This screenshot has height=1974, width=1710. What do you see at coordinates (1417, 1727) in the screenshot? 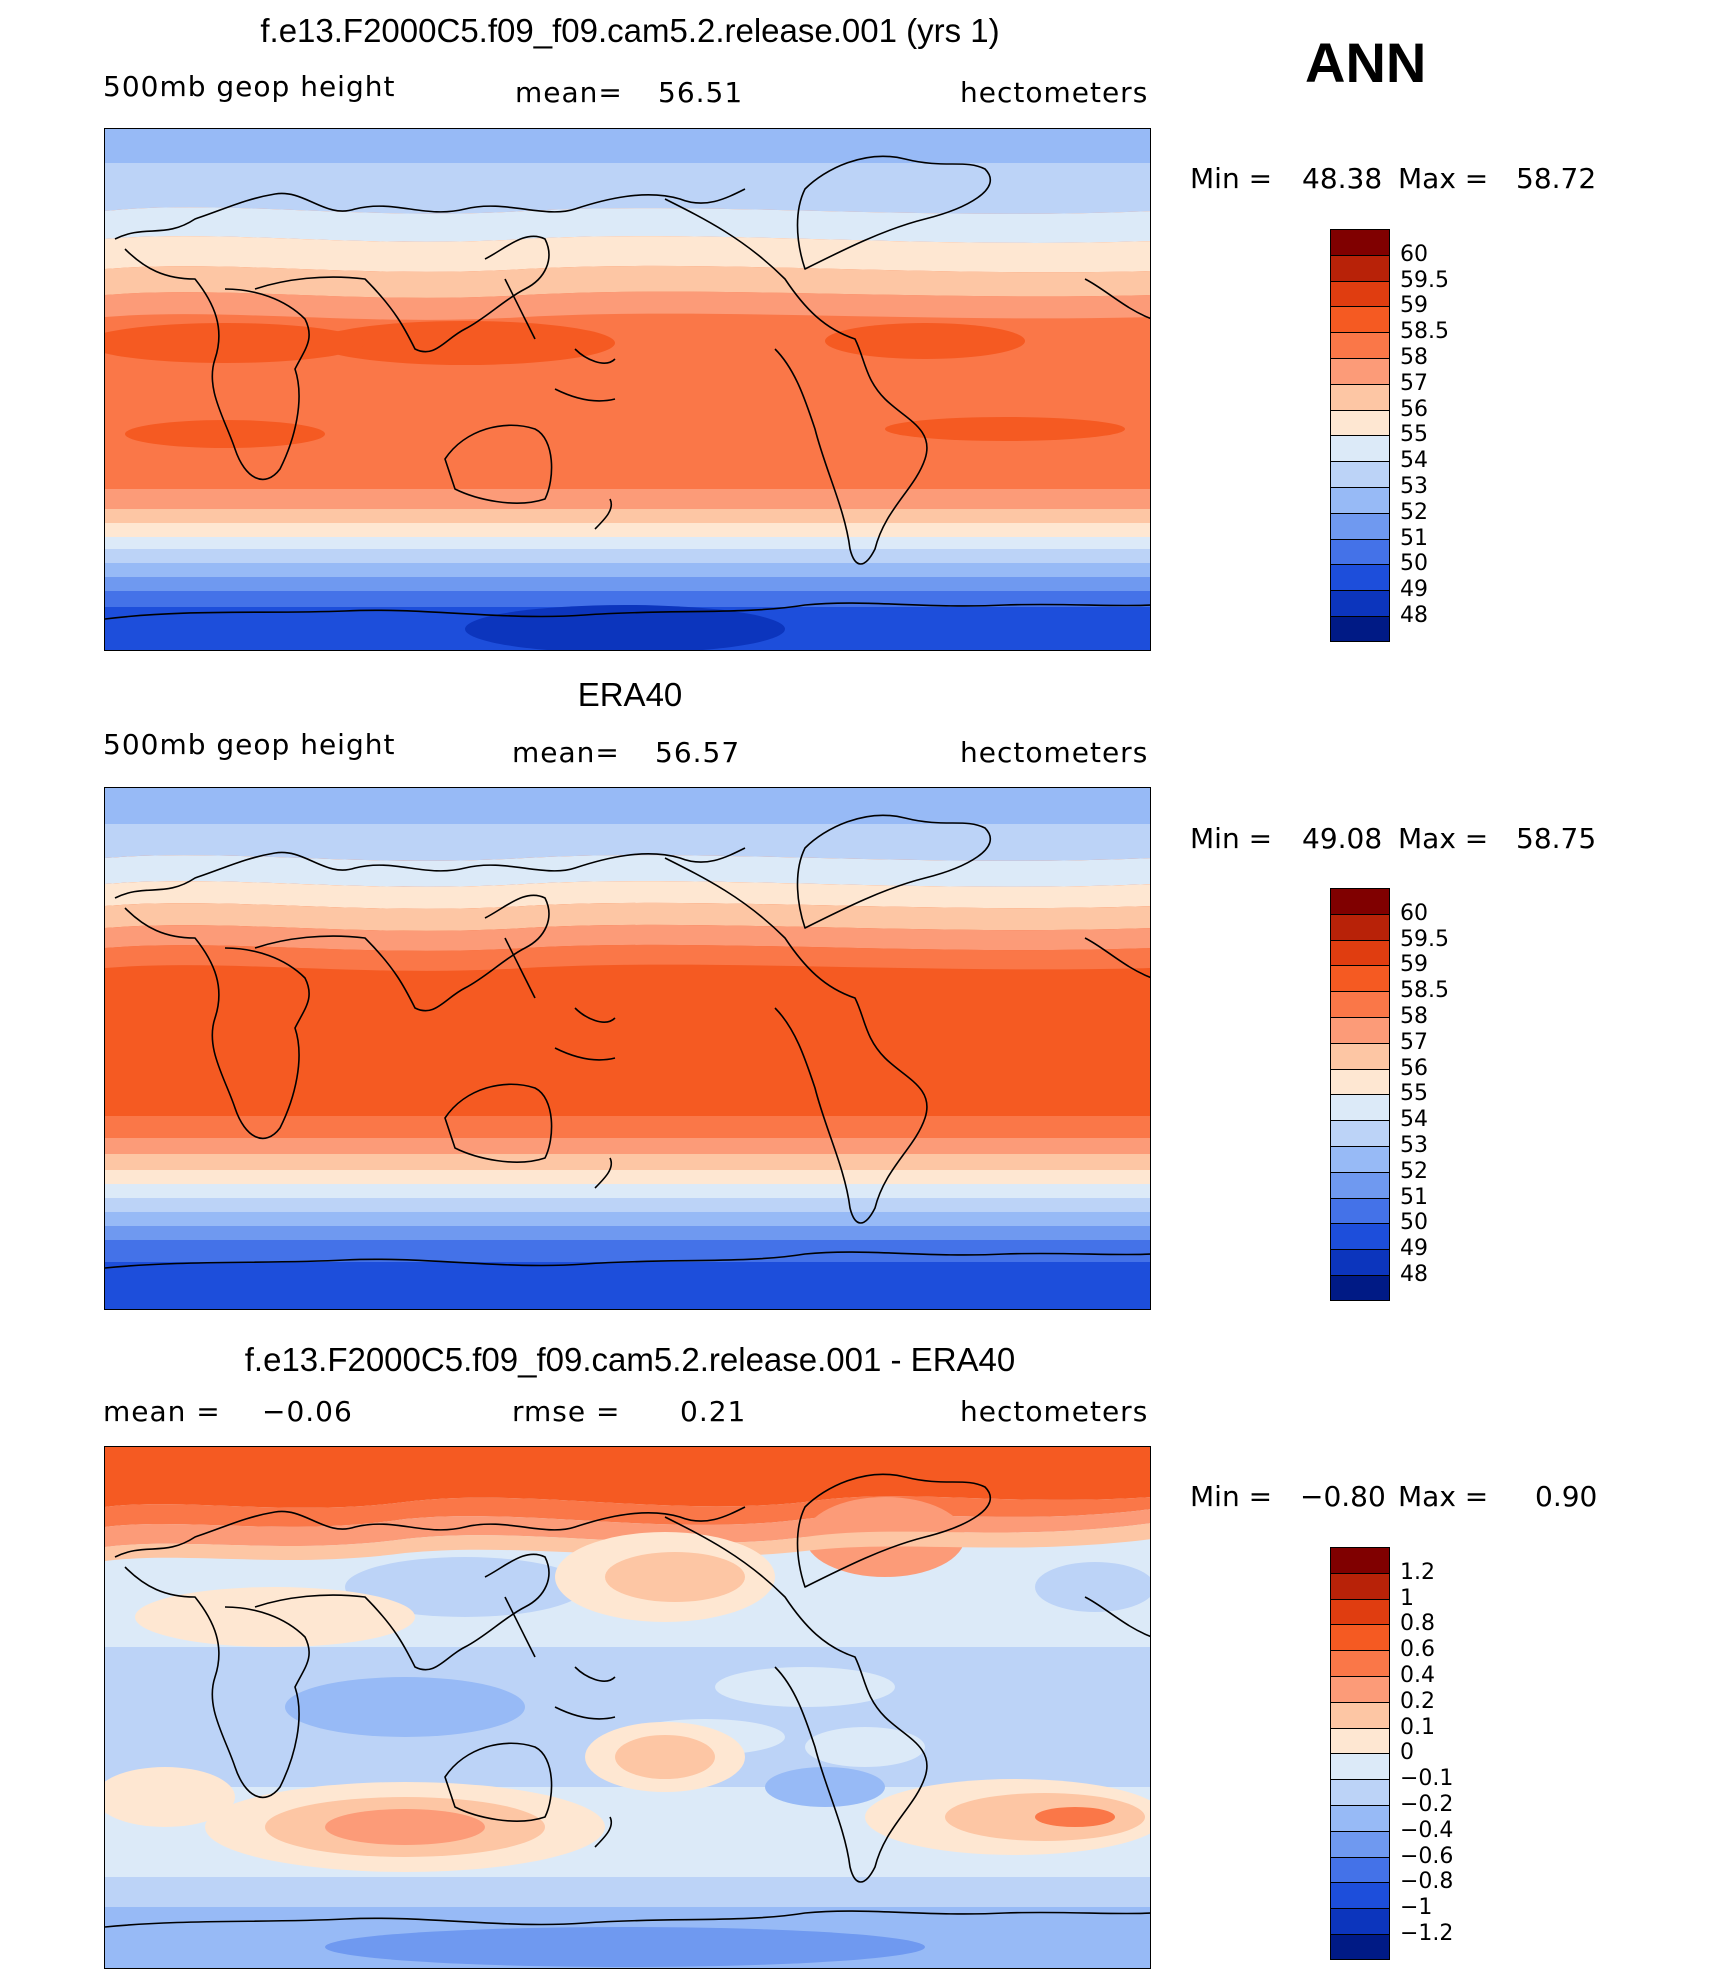
I see `colorbar-tick-label: 0.1` at bounding box center [1417, 1727].